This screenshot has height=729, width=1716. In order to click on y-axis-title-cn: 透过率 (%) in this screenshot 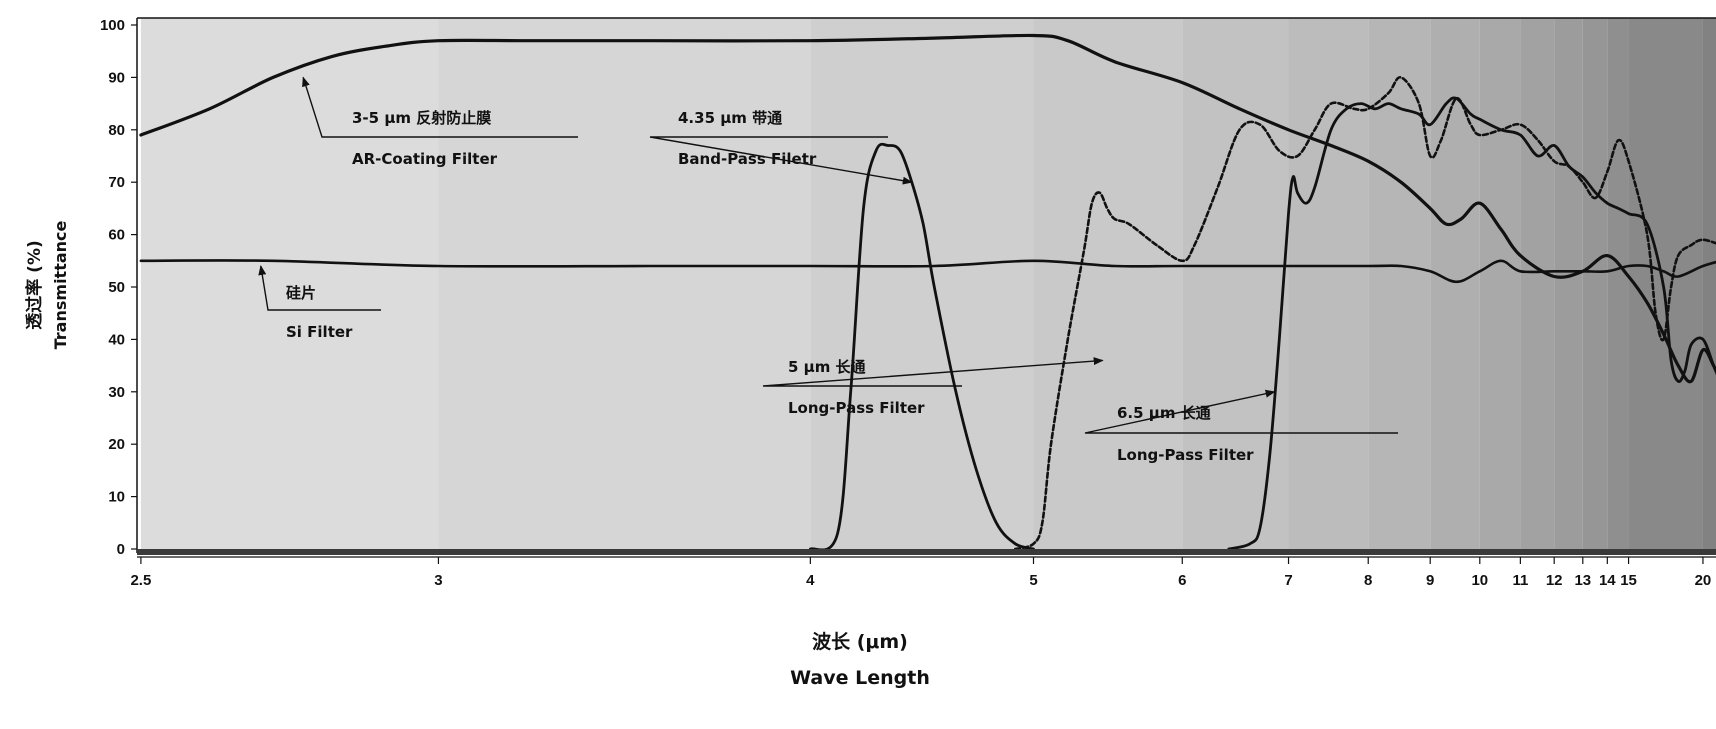, I will do `click(34, 285)`.